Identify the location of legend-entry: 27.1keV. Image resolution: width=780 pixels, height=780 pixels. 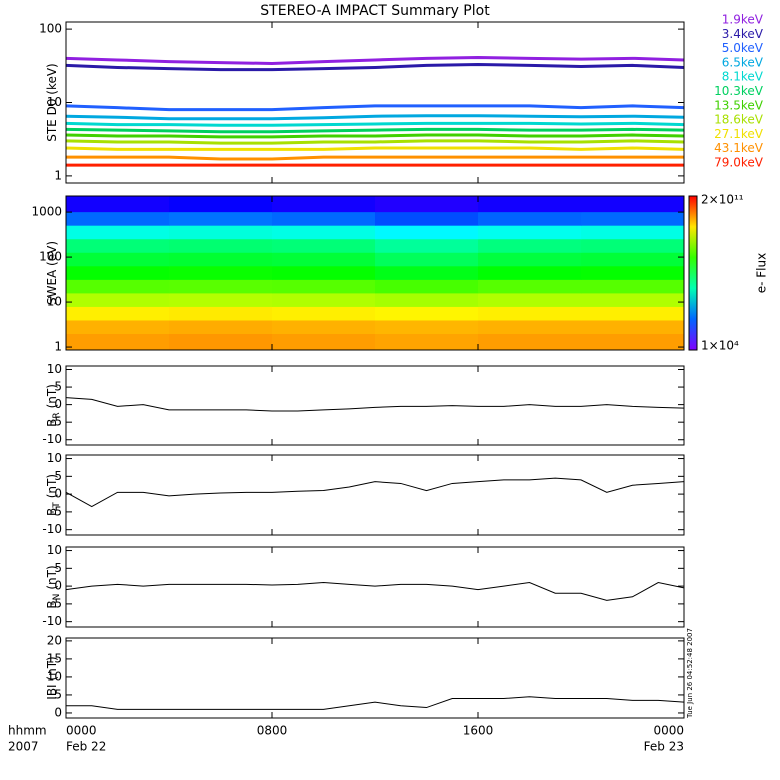
(739, 134).